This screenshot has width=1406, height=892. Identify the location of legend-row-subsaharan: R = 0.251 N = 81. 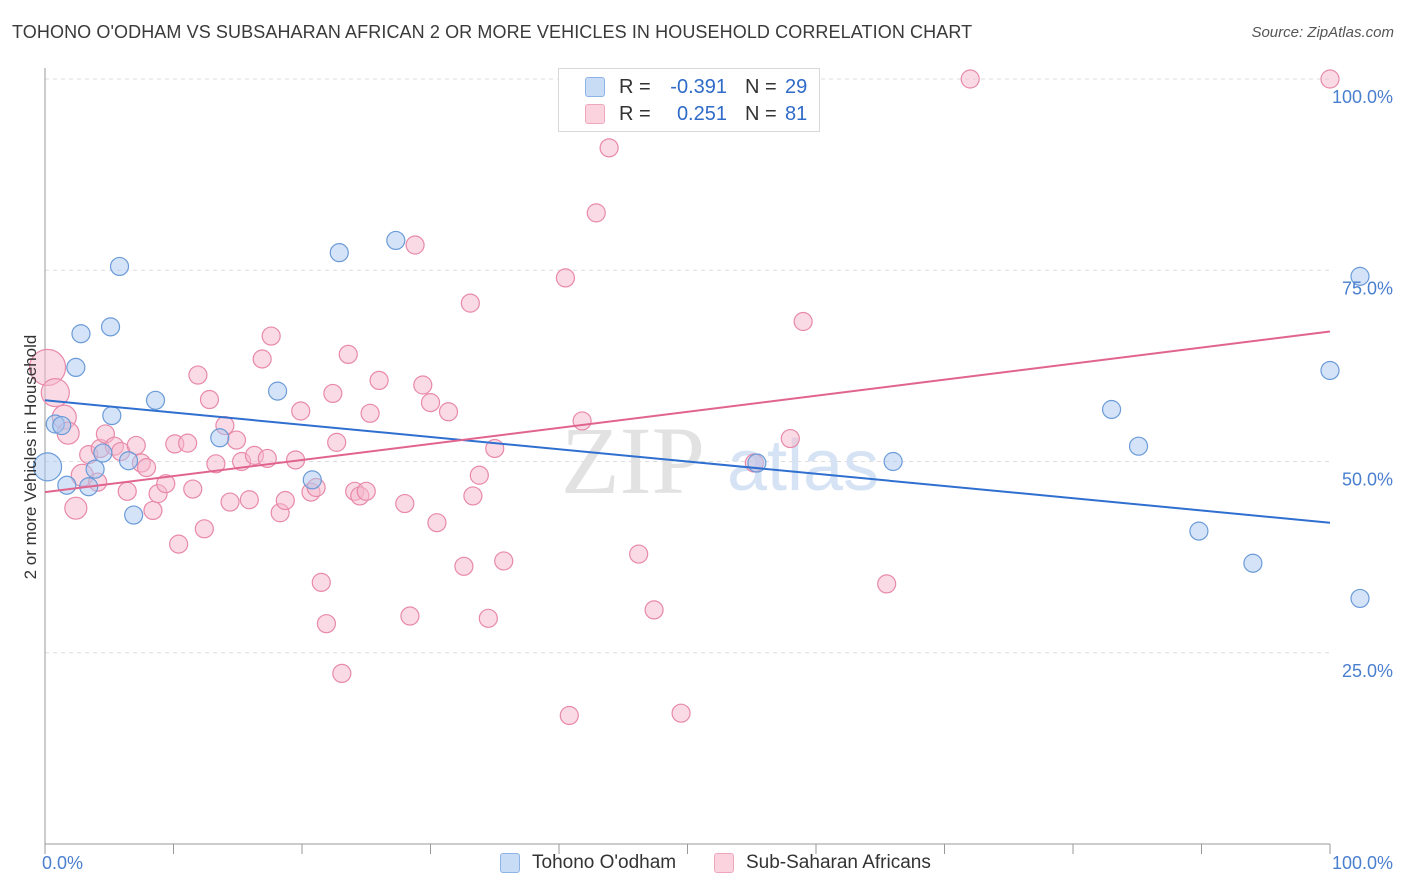
(696, 114).